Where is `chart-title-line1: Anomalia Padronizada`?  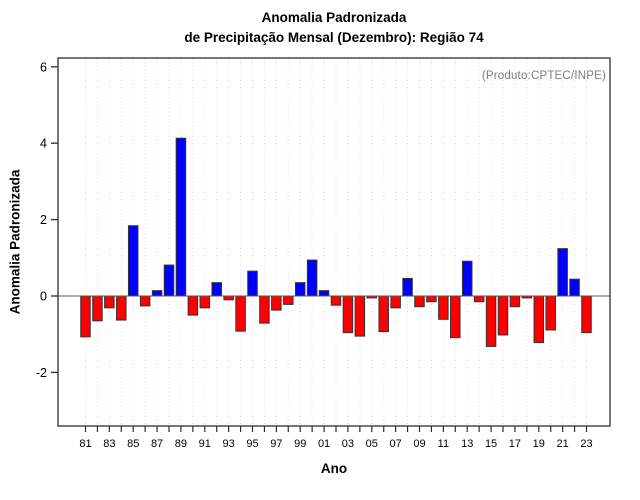
chart-title-line1: Anomalia Padronizada is located at coordinates (334, 17).